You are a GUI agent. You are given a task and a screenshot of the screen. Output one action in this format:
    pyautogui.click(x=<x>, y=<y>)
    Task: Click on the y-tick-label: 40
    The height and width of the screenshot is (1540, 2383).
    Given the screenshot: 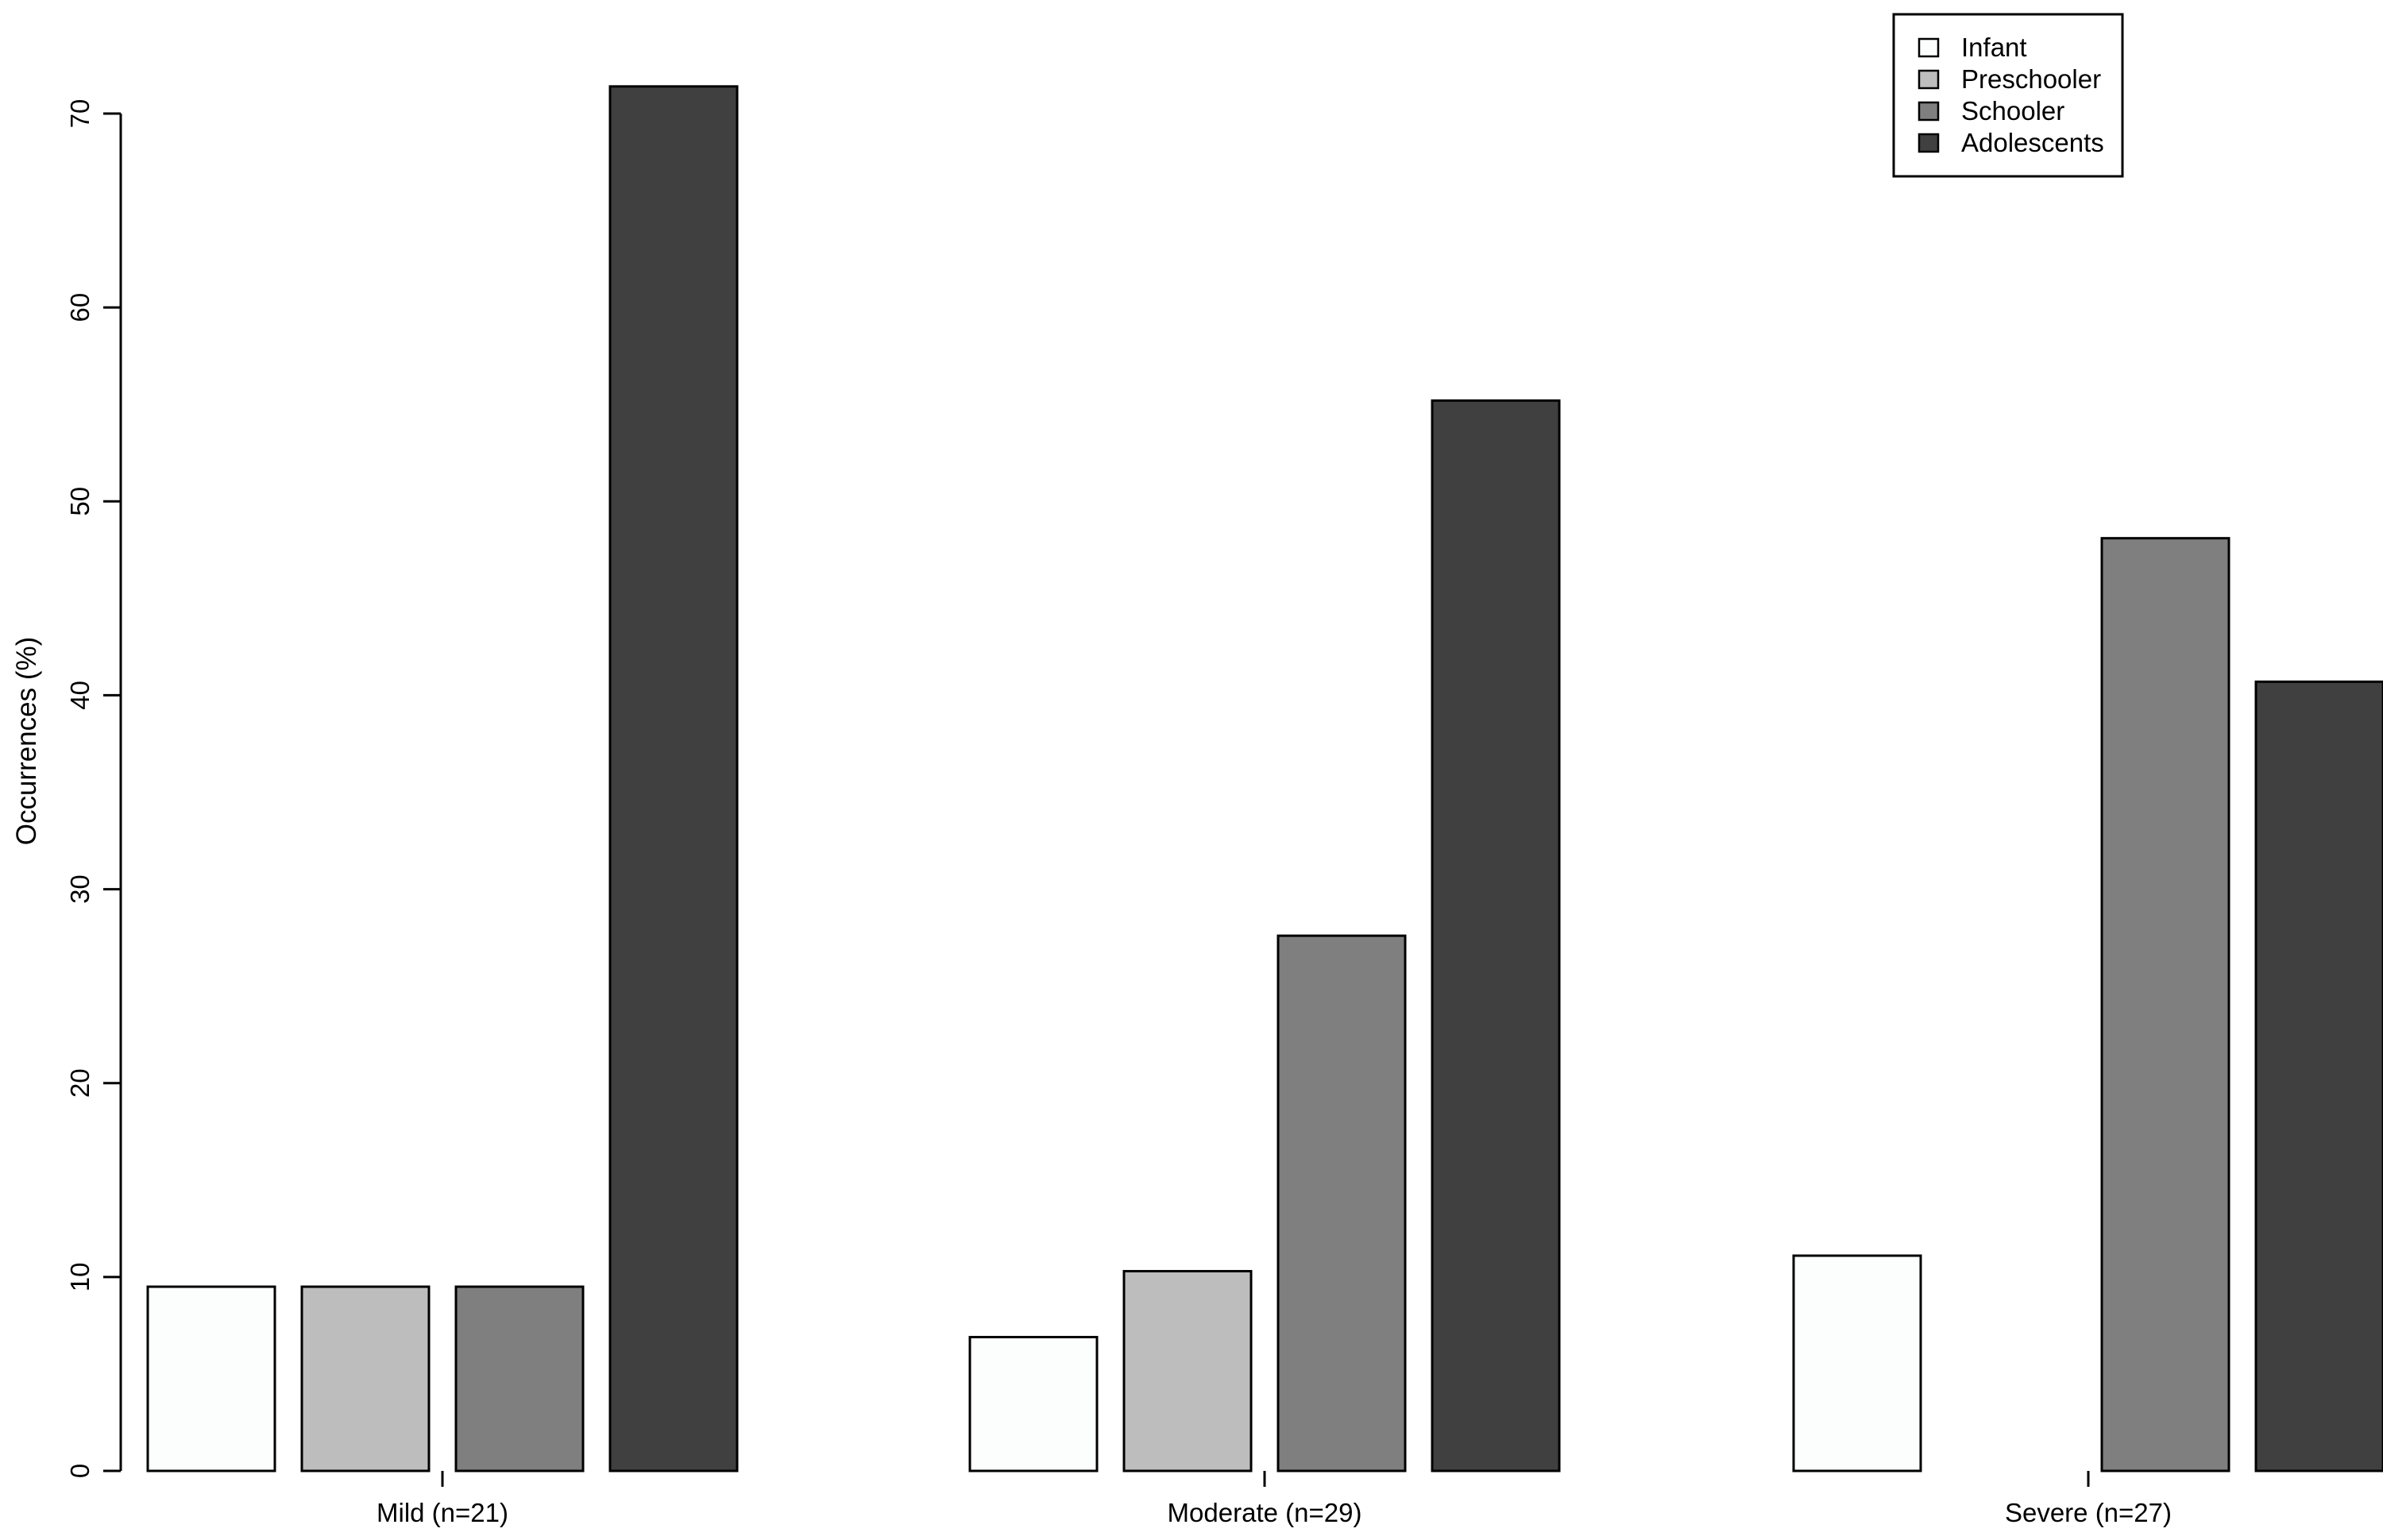 What is the action you would take?
    pyautogui.click(x=80, y=695)
    